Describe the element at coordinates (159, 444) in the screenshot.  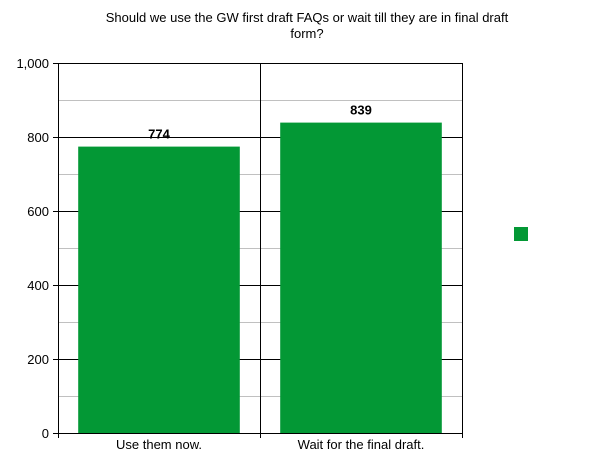
I see `x-category-label: Use them now.` at that location.